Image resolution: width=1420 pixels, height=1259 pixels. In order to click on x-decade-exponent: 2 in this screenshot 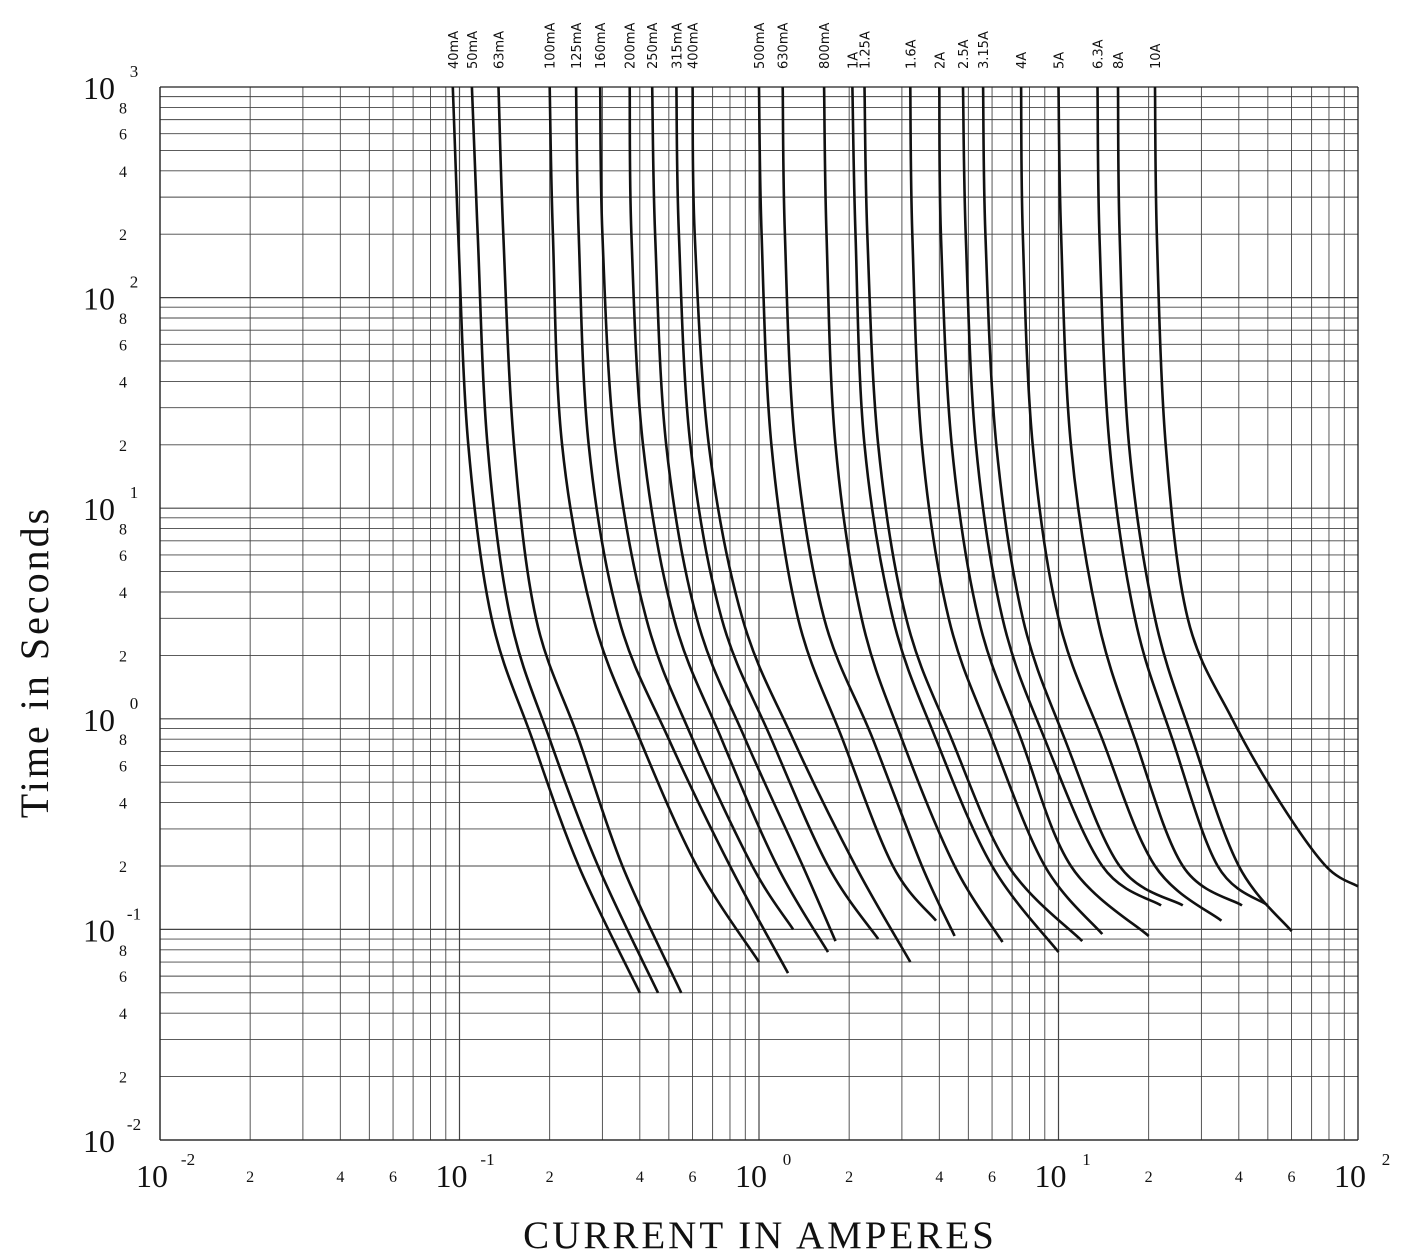, I will do `click(1386, 1159)`.